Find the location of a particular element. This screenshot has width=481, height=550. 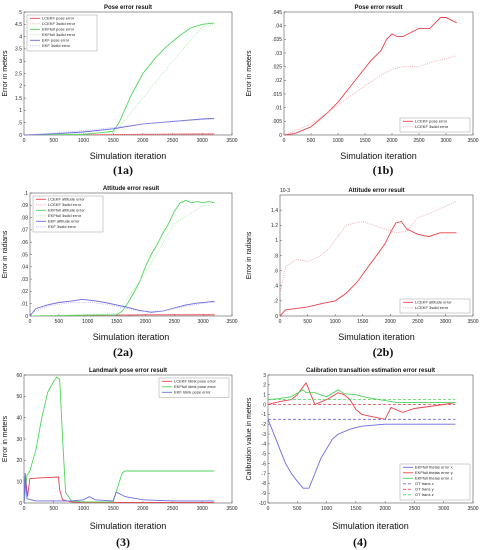

y-tick-label: 1.2 is located at coordinates (274, 226).